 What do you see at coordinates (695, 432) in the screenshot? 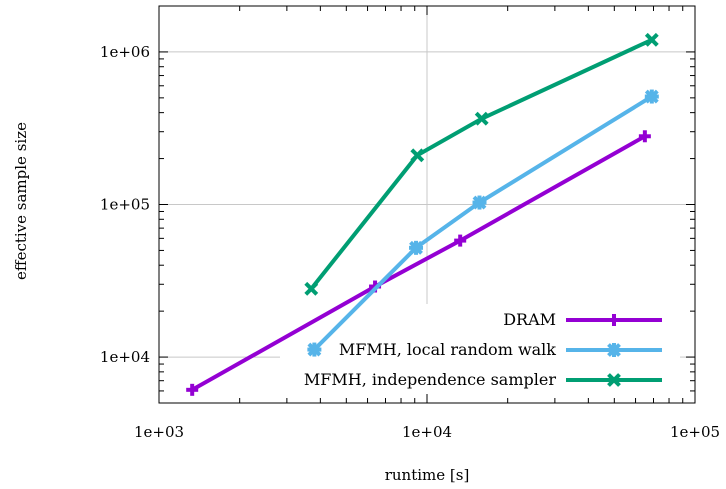
I see `x-tick-label: 1e+05` at bounding box center [695, 432].